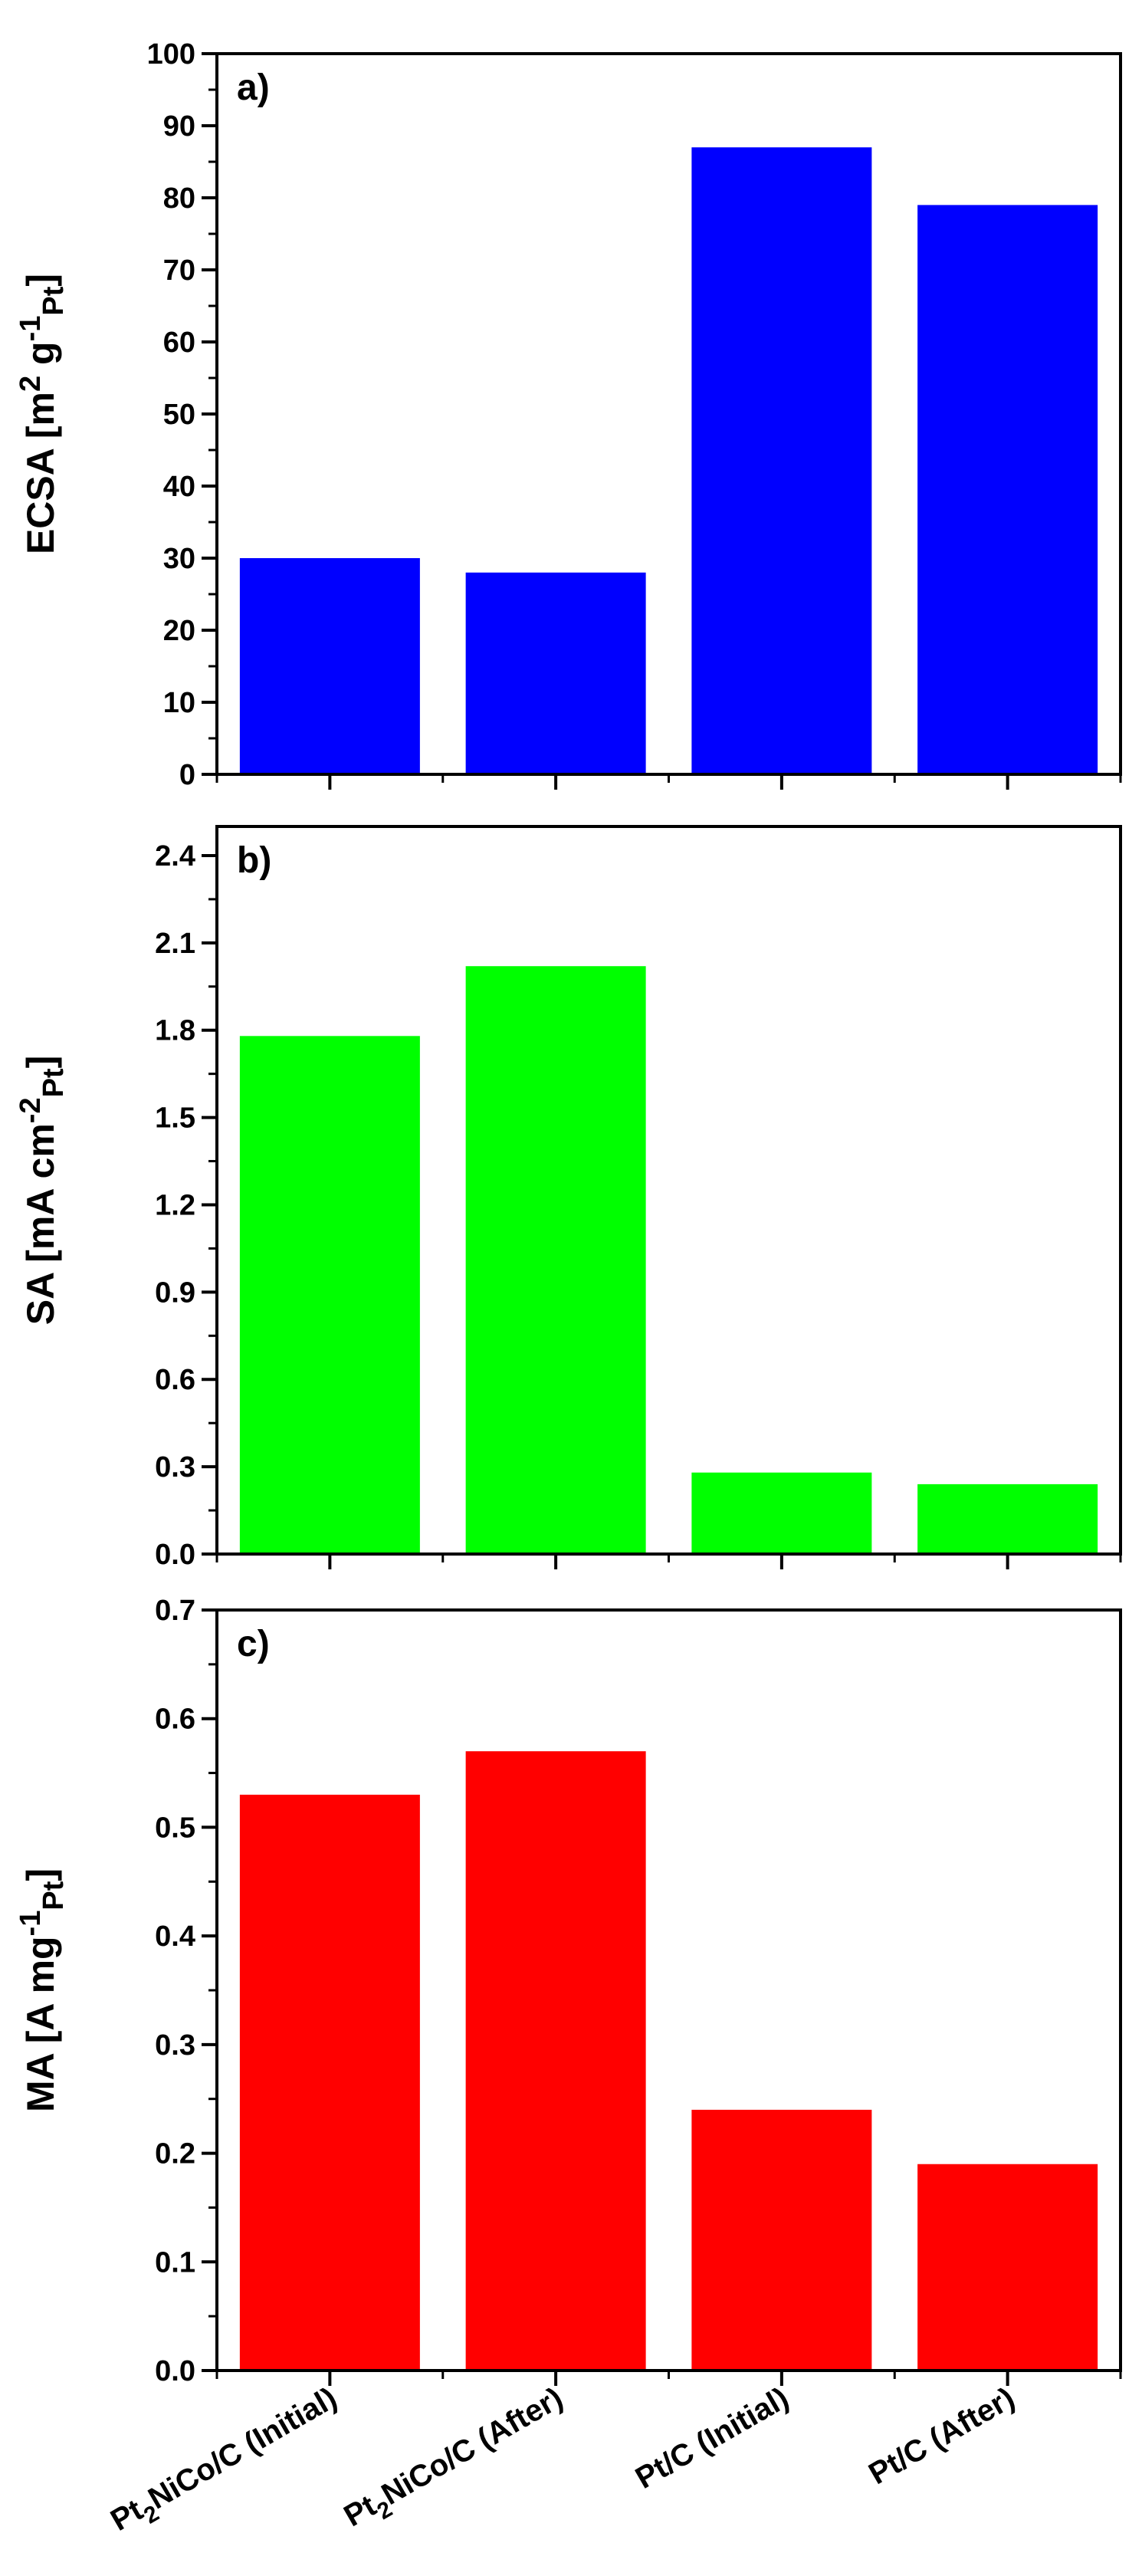 The height and width of the screenshot is (2576, 1142). I want to click on y-tick-label: 10, so click(179, 703).